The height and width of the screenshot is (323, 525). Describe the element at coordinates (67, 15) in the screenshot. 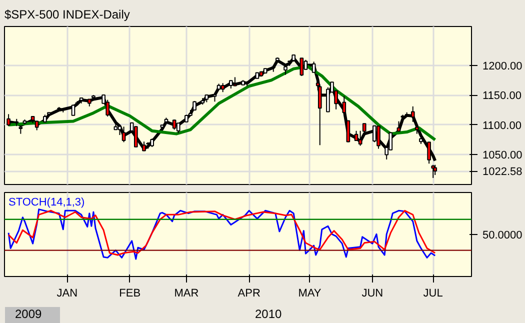

I see `chart-title: $SPX-500 INDEX-Daily` at that location.